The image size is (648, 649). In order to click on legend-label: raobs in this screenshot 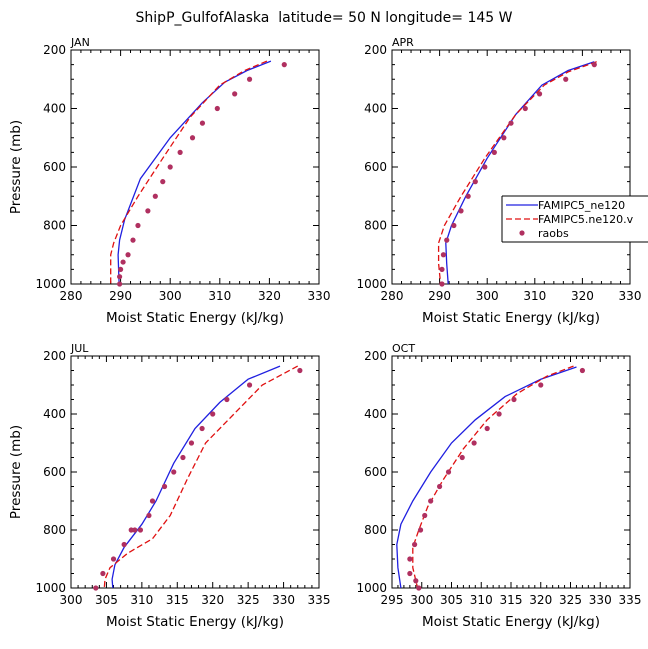, I will do `click(553, 233)`.